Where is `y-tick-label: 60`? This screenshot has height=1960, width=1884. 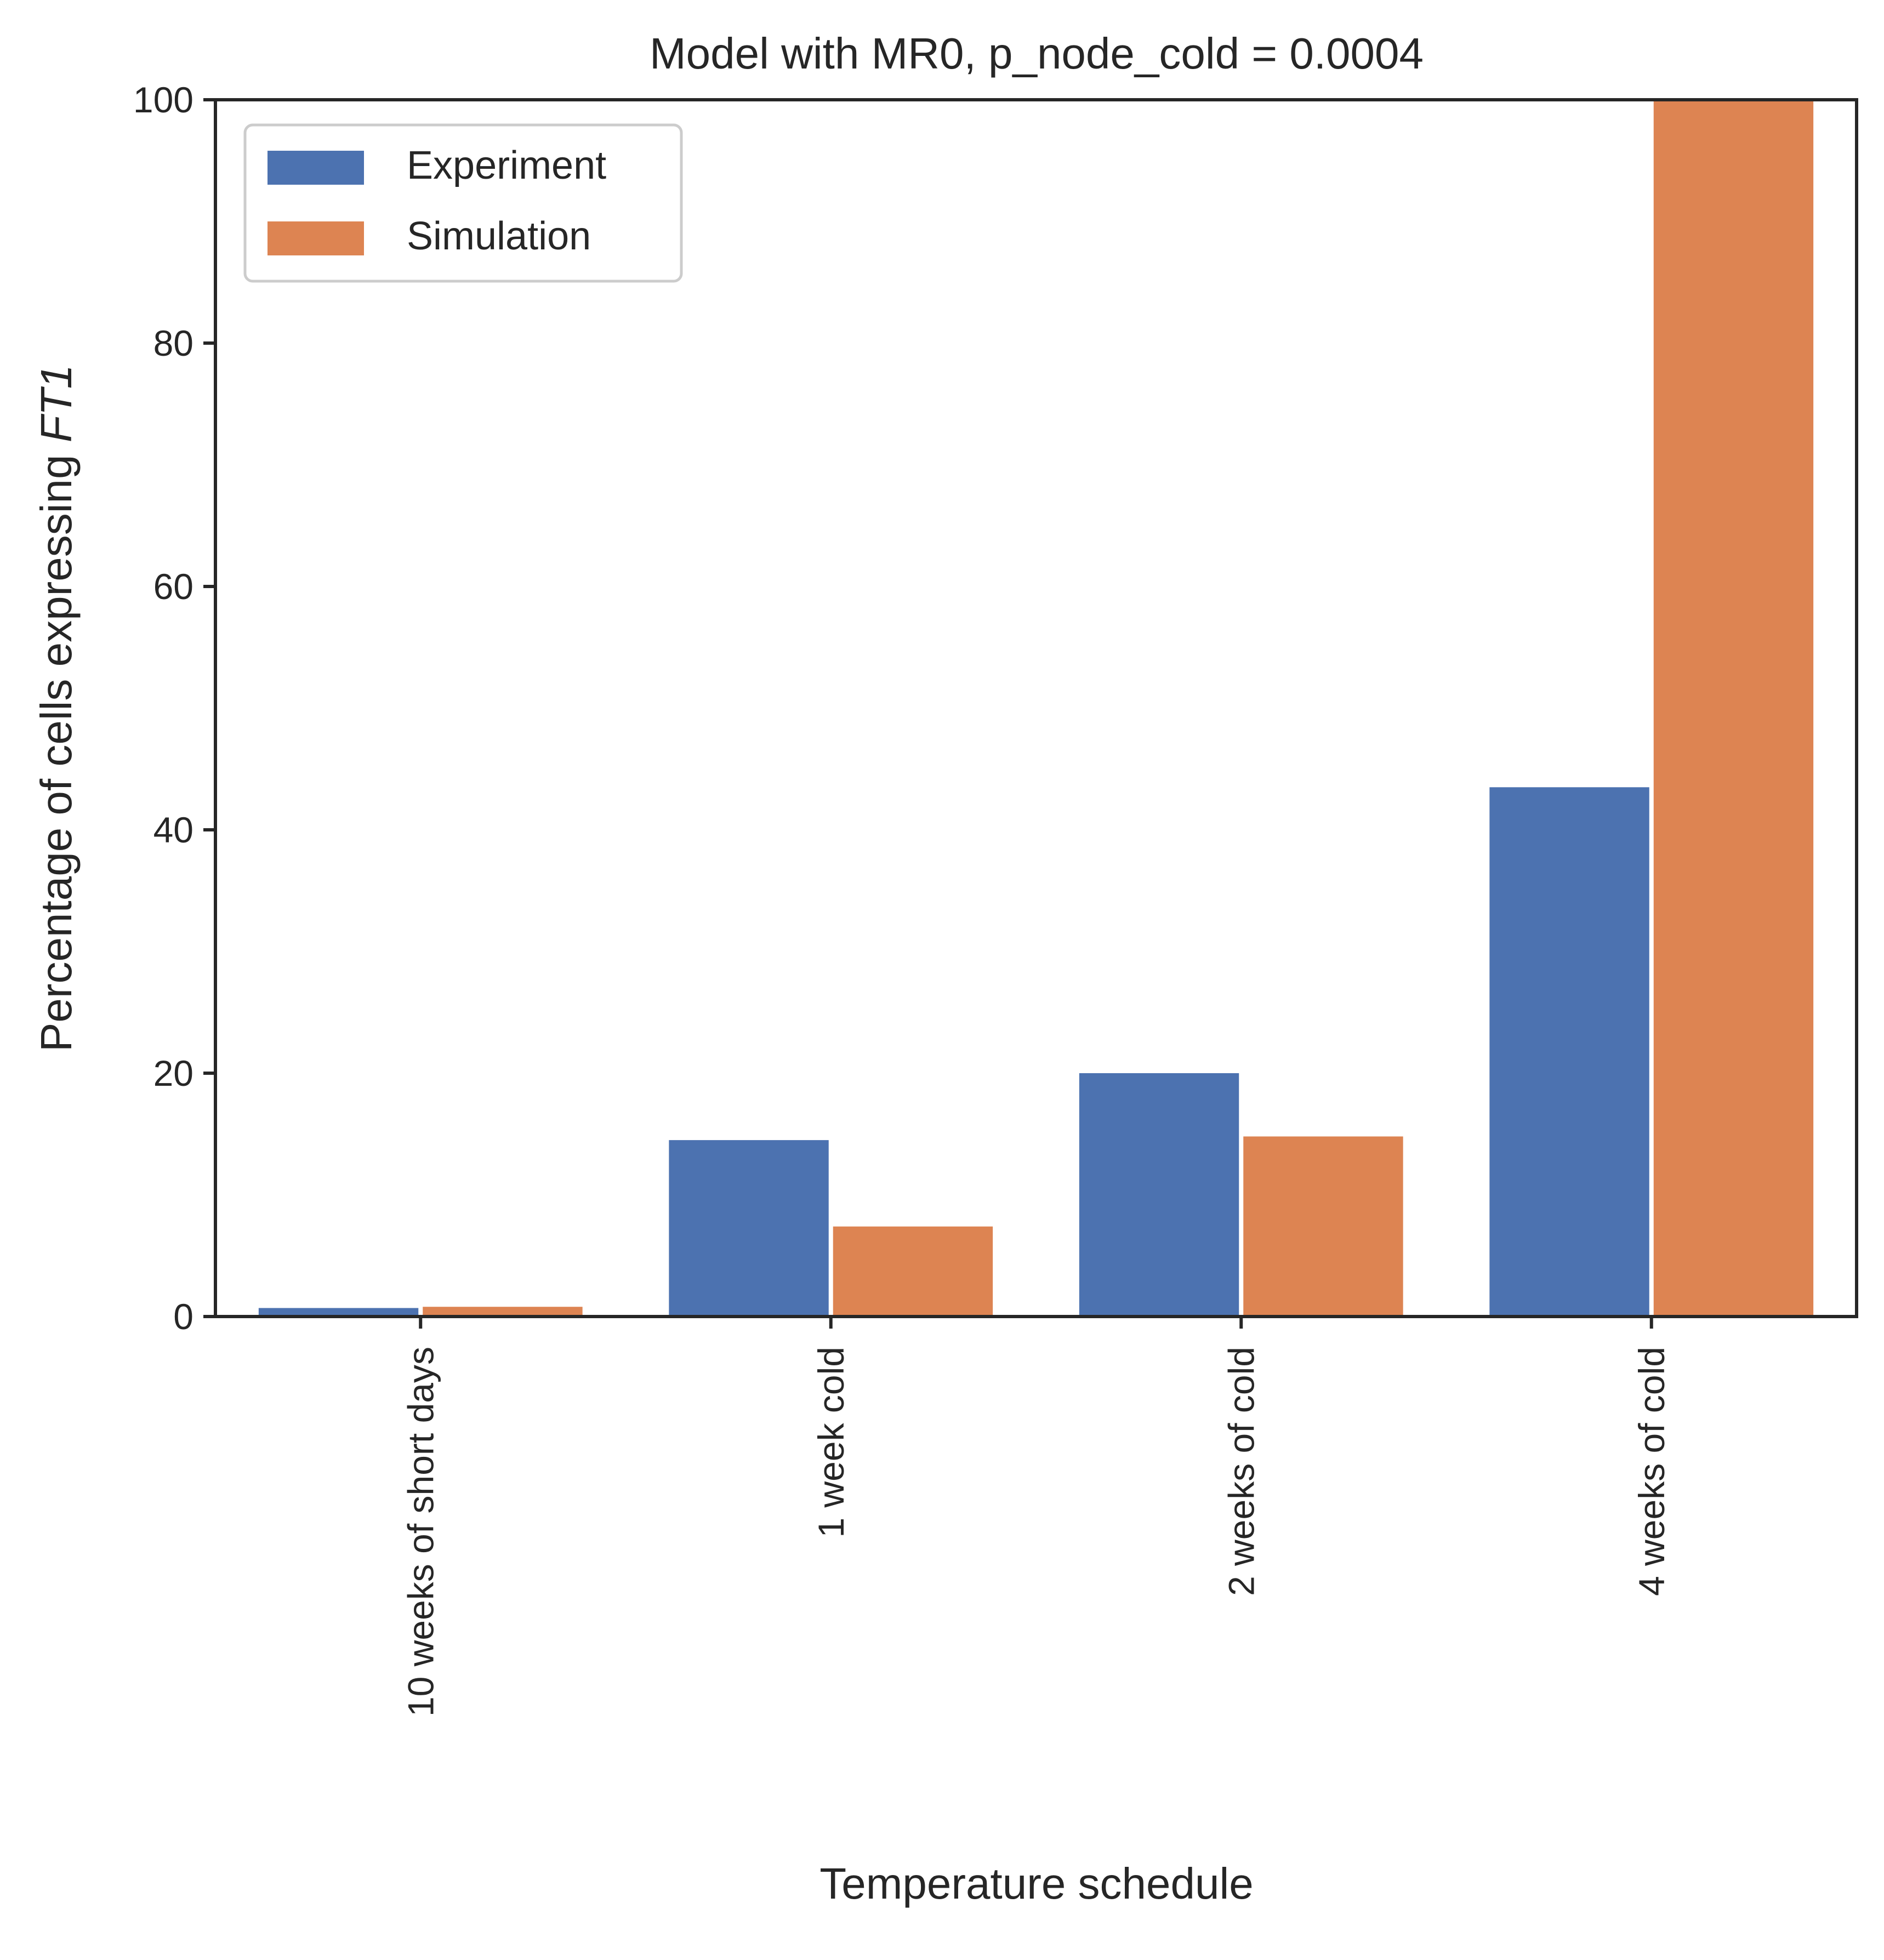
y-tick-label: 60 is located at coordinates (173, 586).